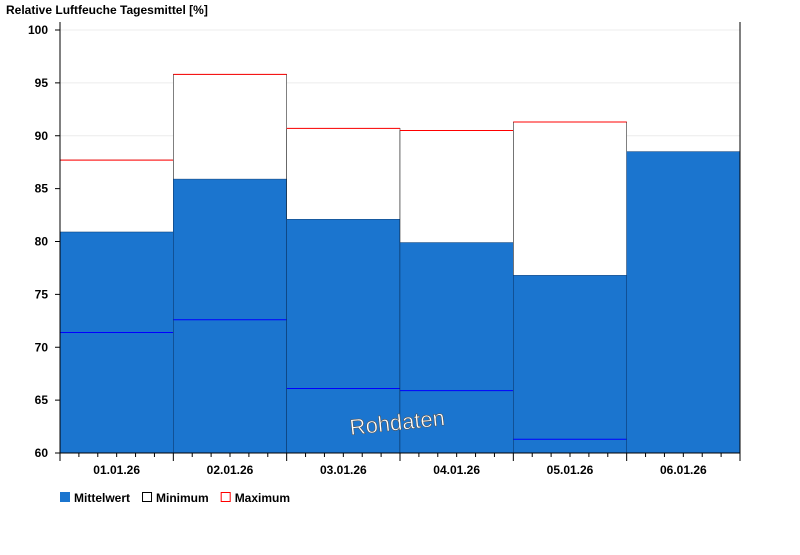 The height and width of the screenshot is (555, 800). Describe the element at coordinates (147, 497) in the screenshot. I see `legend-swatch-minimum` at that location.